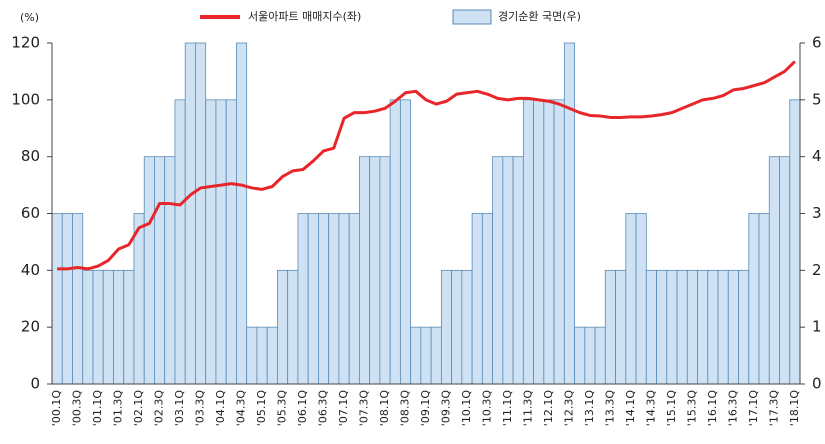 The height and width of the screenshot is (444, 825). What do you see at coordinates (817, 327) in the screenshot?
I see `y2-tick-label: 1` at bounding box center [817, 327].